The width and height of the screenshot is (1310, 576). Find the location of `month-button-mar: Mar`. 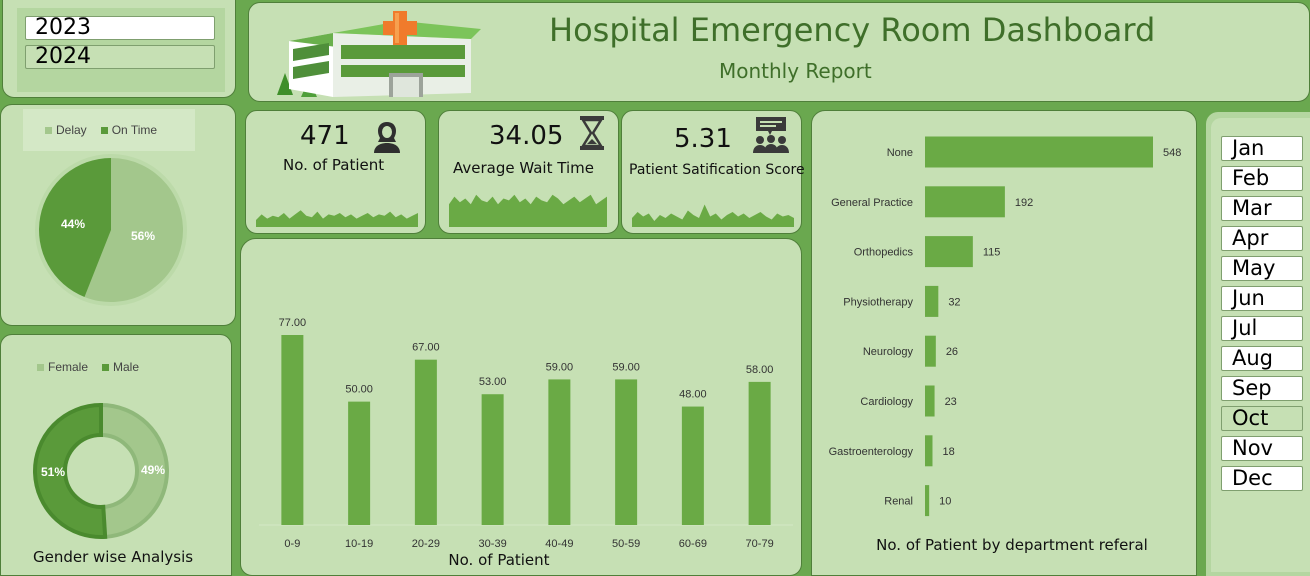

month-button-mar: Mar is located at coordinates (1262, 208).